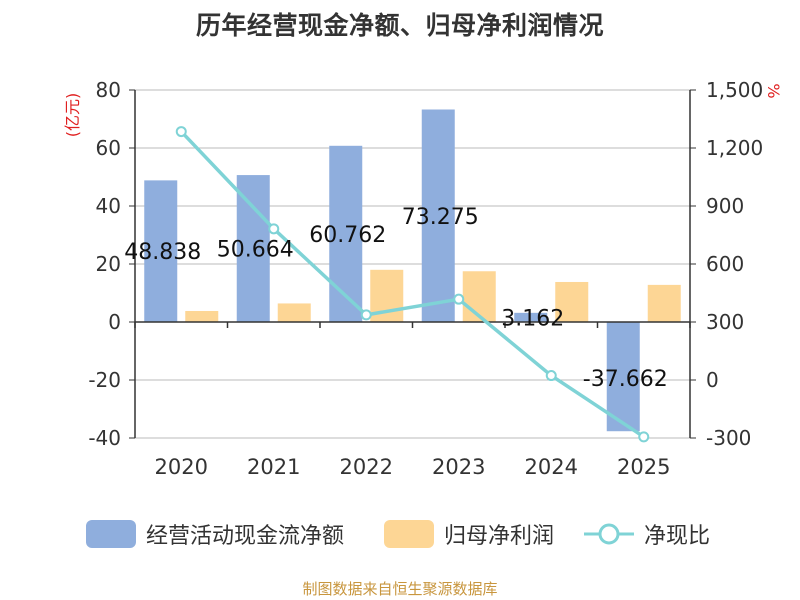 The image size is (800, 600). I want to click on bar-cash-flow-2023, so click(438, 215).